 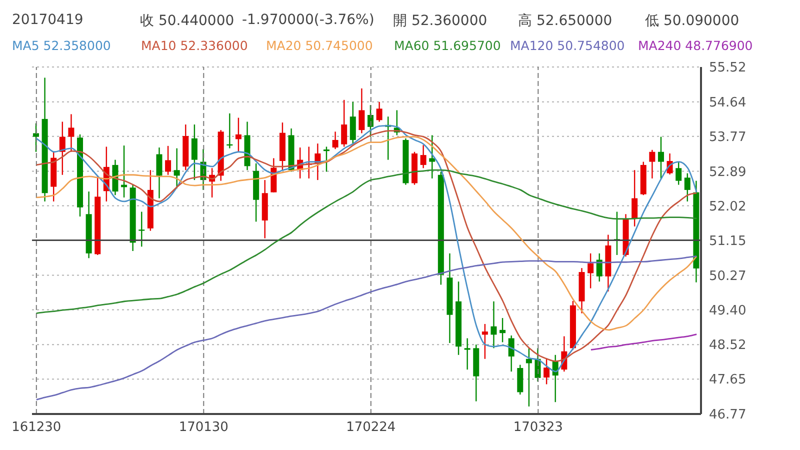 What do you see at coordinates (61, 45) in the screenshot?
I see `text: MA5 52.358000` at bounding box center [61, 45].